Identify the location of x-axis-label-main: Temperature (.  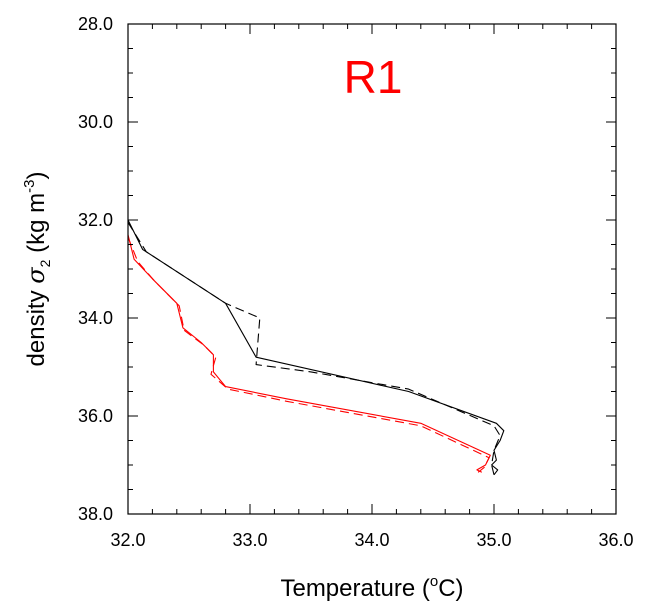
(354, 588).